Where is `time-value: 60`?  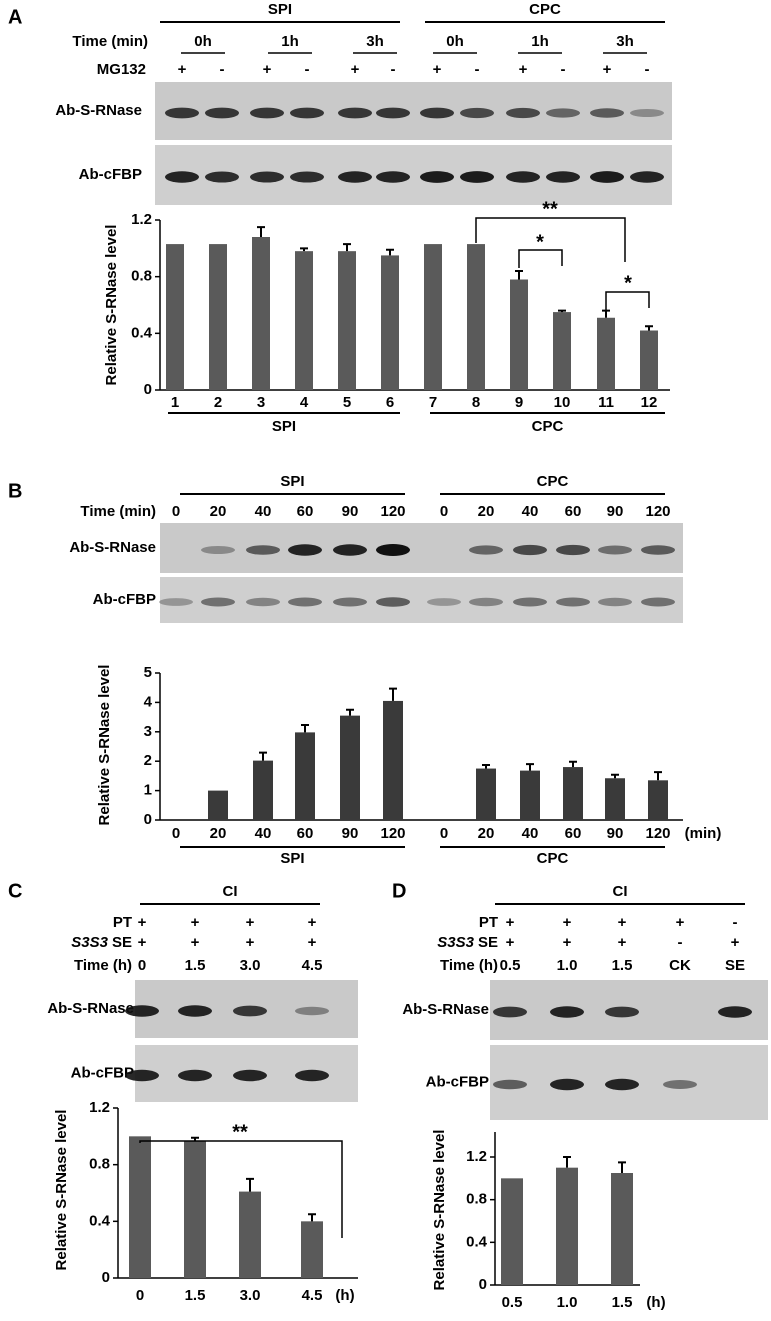 time-value: 60 is located at coordinates (305, 511).